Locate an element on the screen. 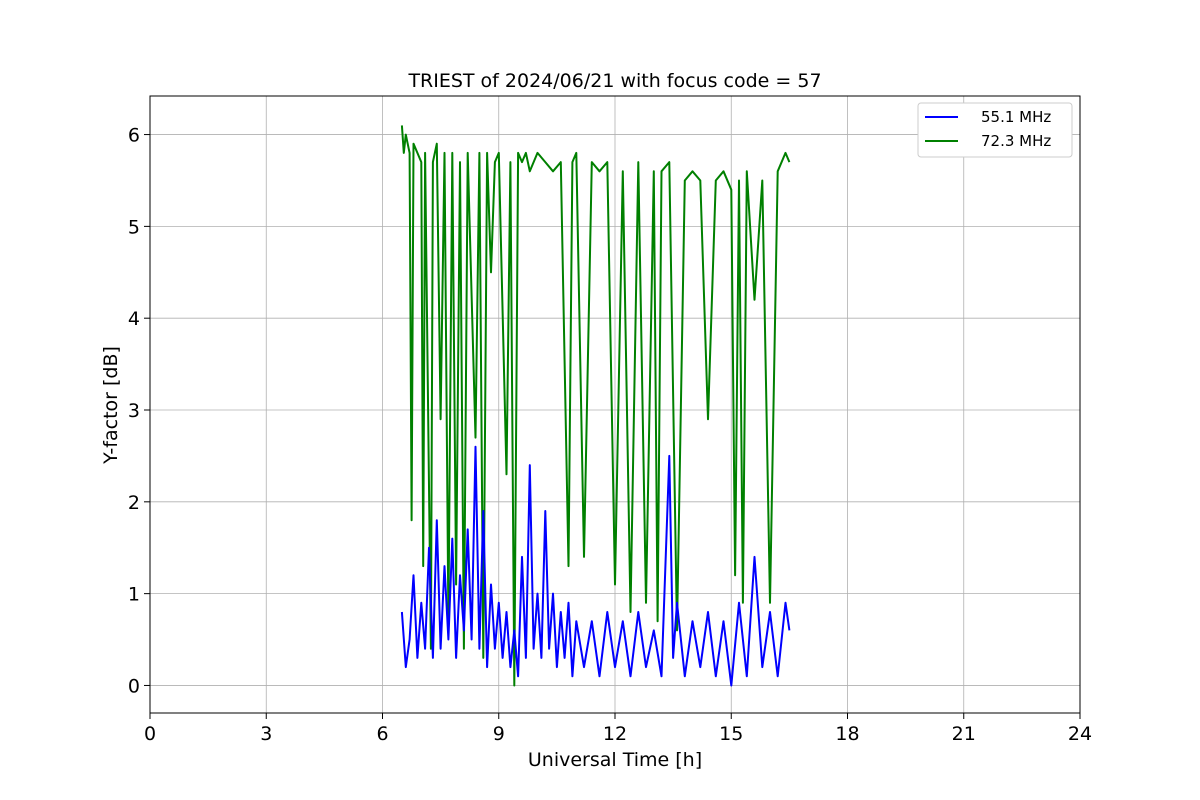 The width and height of the screenshot is (1200, 800). x-tick-label: 12 is located at coordinates (615, 734).